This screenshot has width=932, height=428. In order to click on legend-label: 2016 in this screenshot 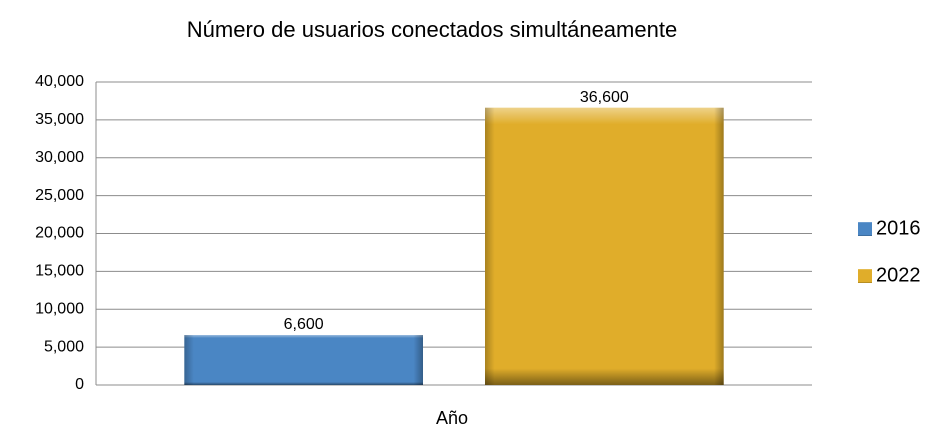, I will do `click(898, 228)`.